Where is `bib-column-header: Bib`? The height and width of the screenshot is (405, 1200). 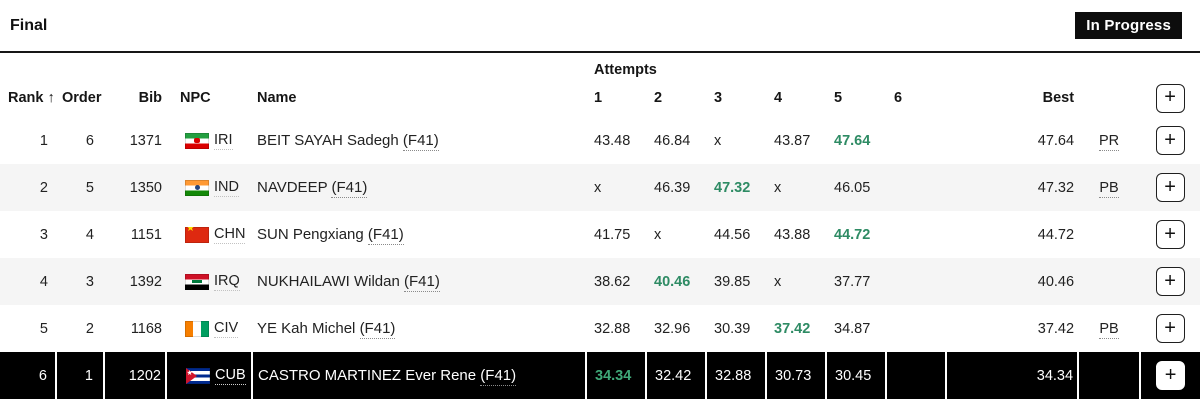 bib-column-header: Bib is located at coordinates (150, 98).